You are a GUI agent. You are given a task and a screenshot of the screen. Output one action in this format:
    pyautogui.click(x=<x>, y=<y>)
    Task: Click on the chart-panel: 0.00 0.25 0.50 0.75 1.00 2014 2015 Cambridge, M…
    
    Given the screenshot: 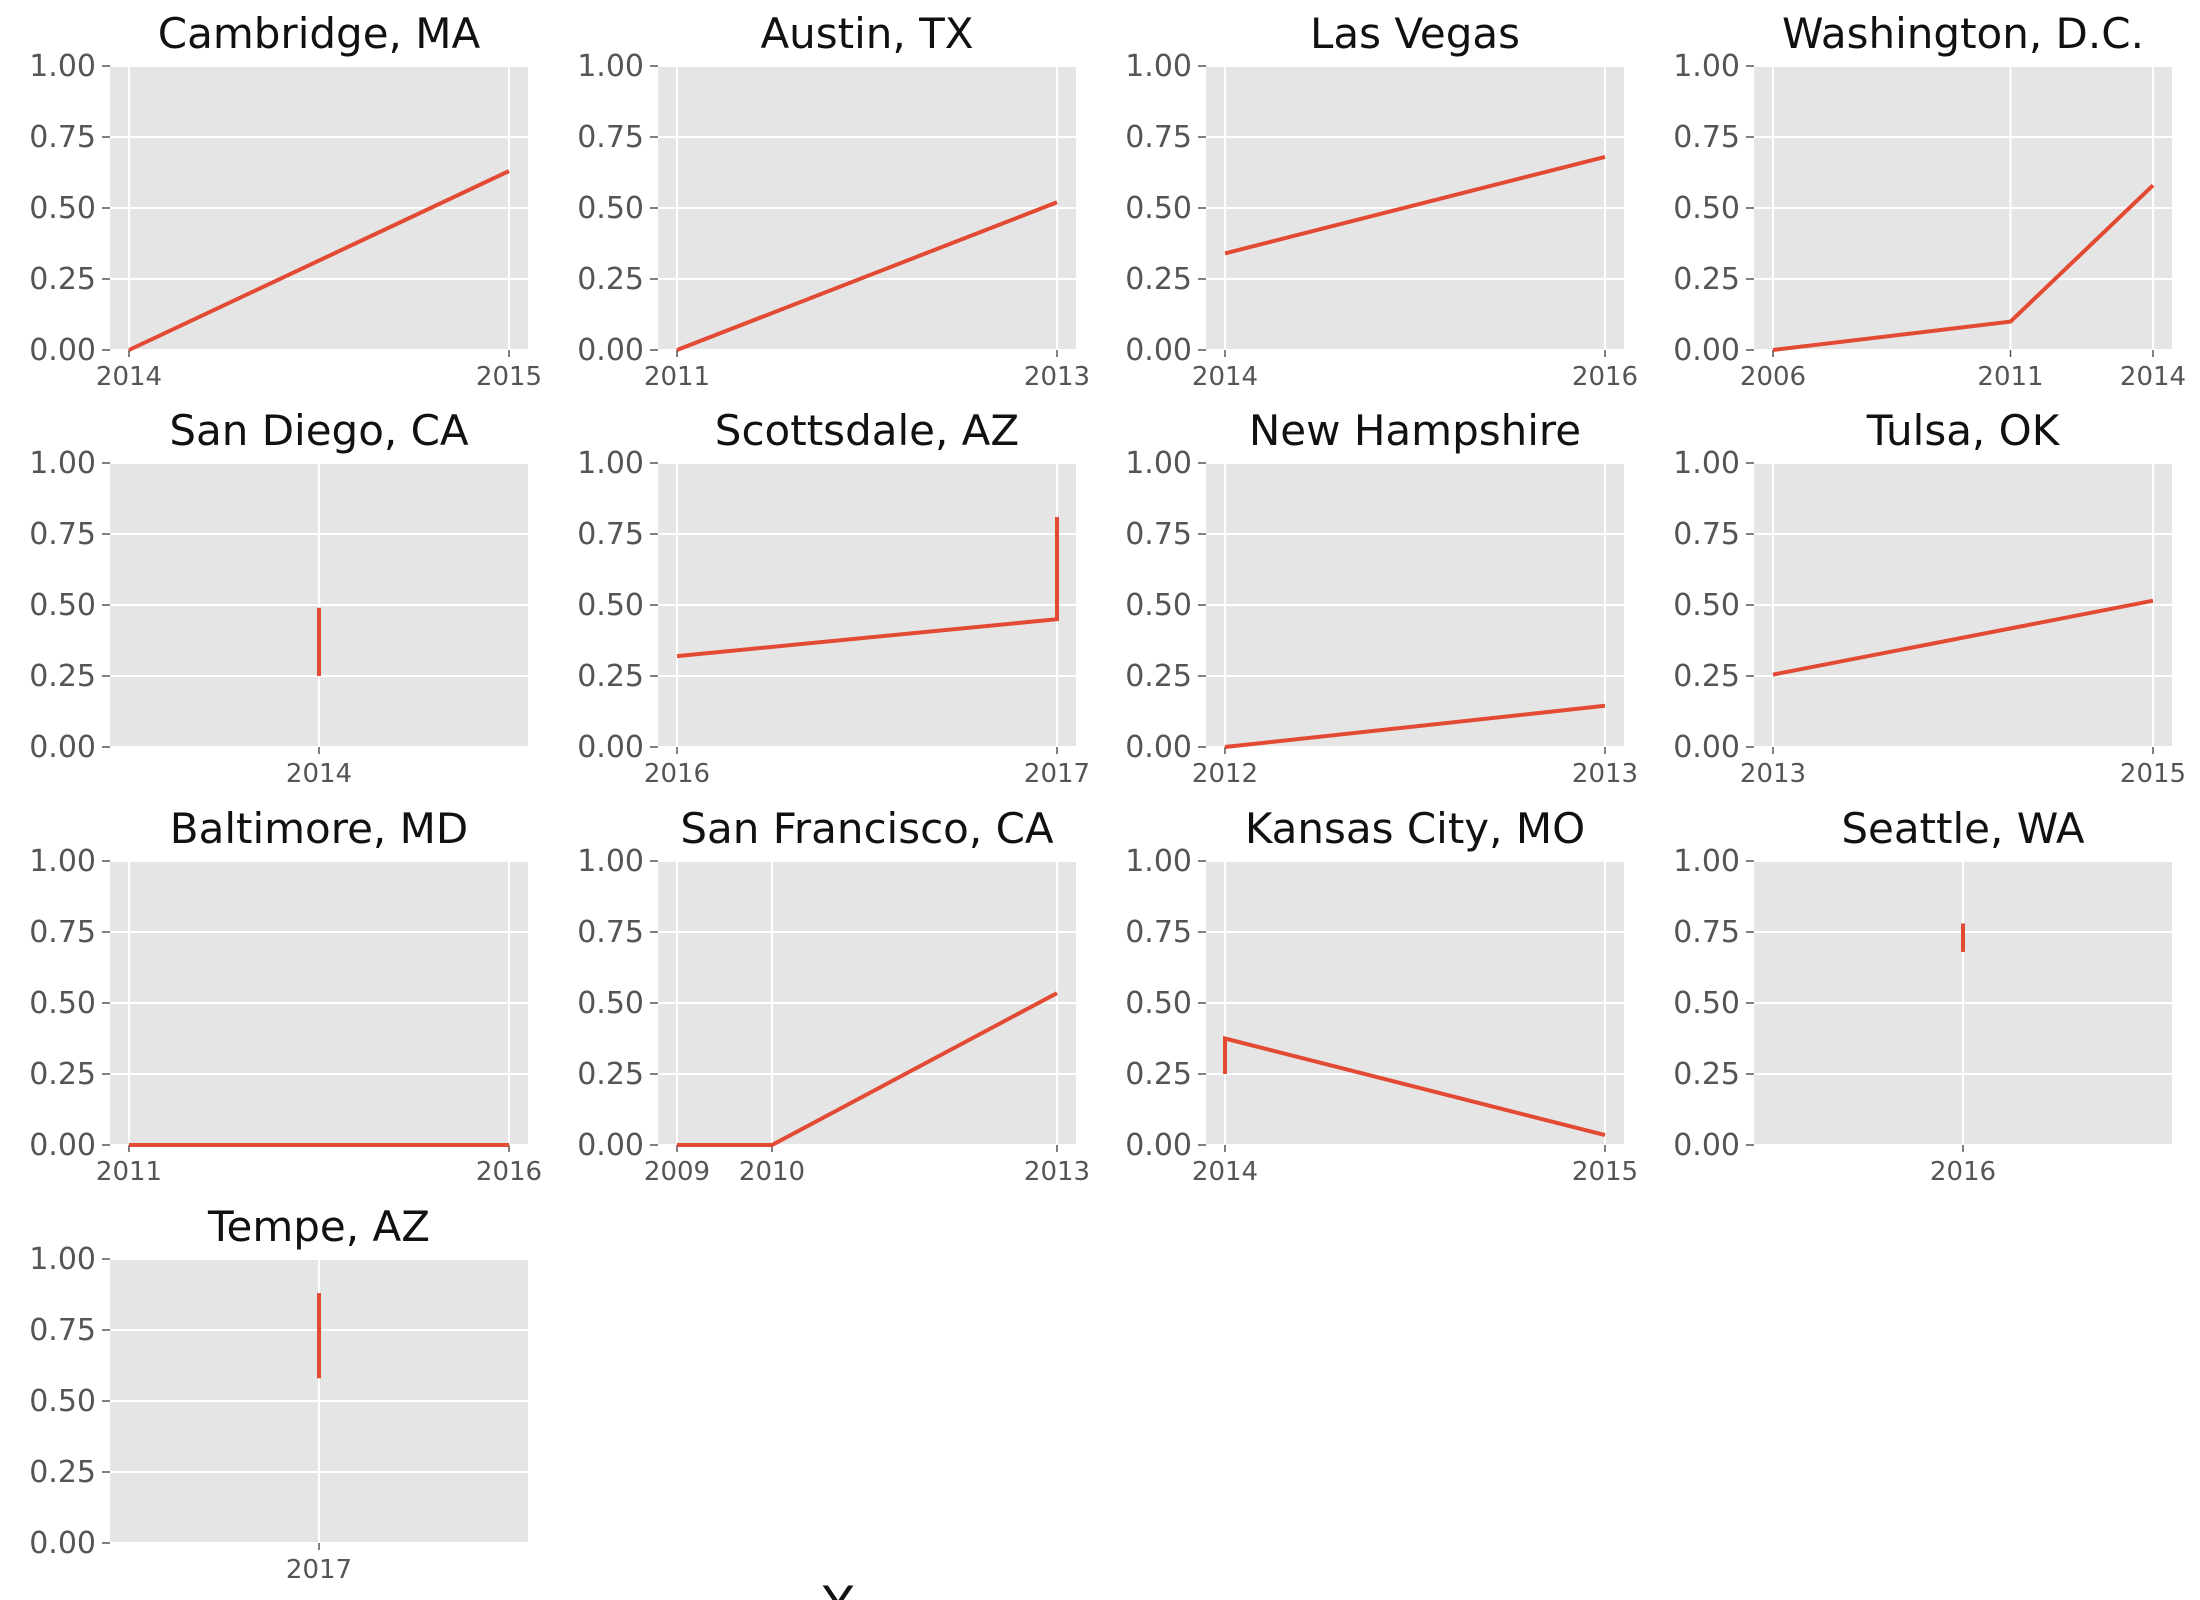 What is the action you would take?
    pyautogui.click(x=285, y=200)
    